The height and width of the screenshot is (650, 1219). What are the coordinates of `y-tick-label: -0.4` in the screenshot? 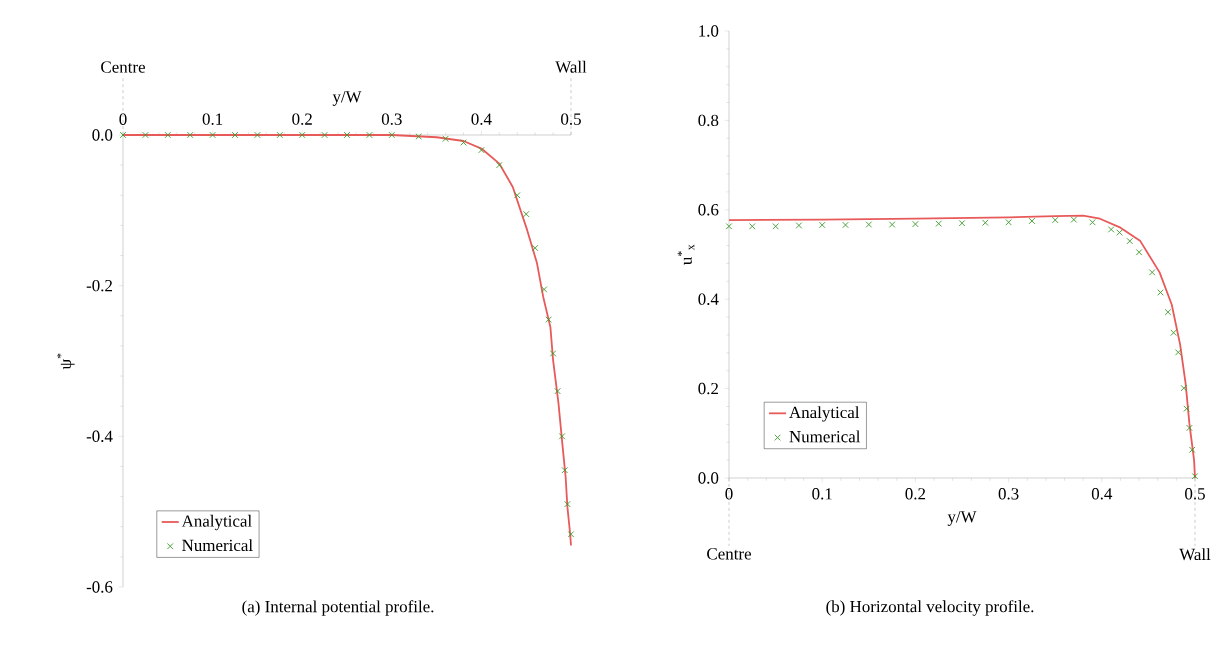 It's located at (99, 436).